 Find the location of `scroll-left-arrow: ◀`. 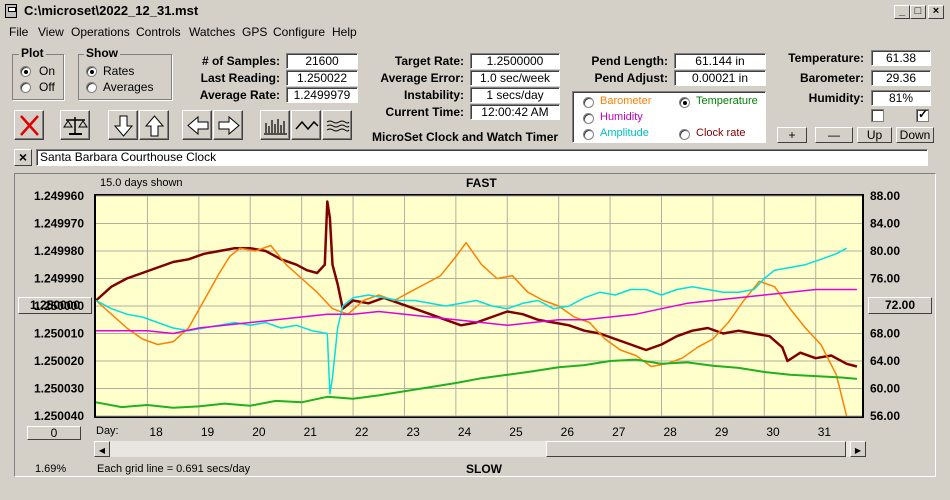

scroll-left-arrow: ◀ is located at coordinates (102, 449).